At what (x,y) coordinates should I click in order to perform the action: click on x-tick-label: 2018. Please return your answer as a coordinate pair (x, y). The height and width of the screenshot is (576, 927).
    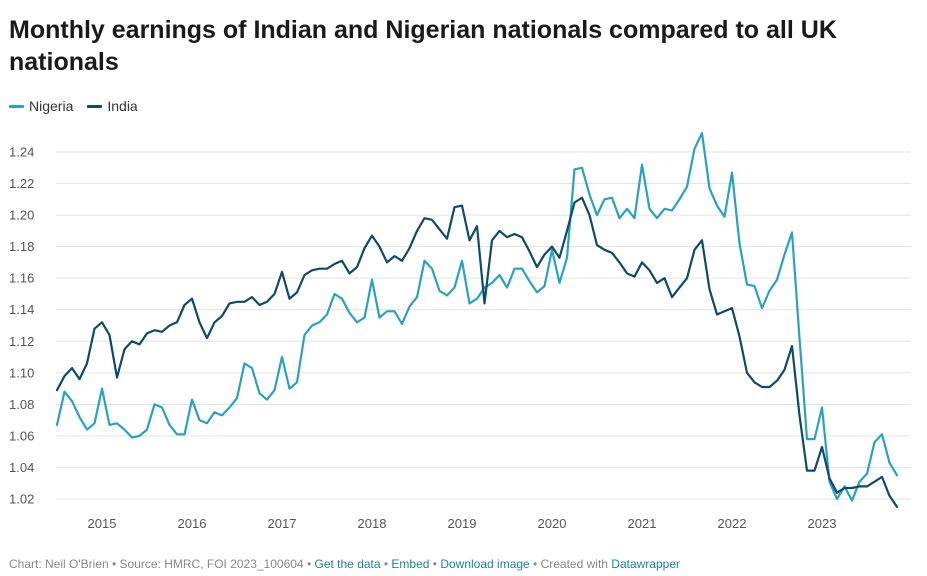
    Looking at the image, I should click on (372, 523).